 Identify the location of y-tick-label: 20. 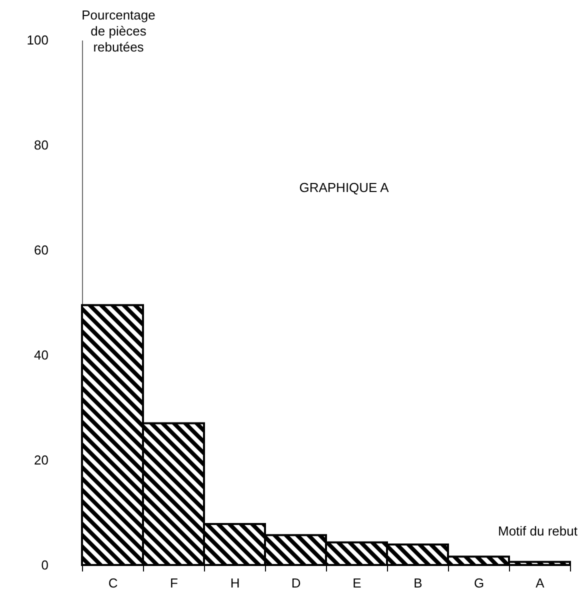
(41, 460).